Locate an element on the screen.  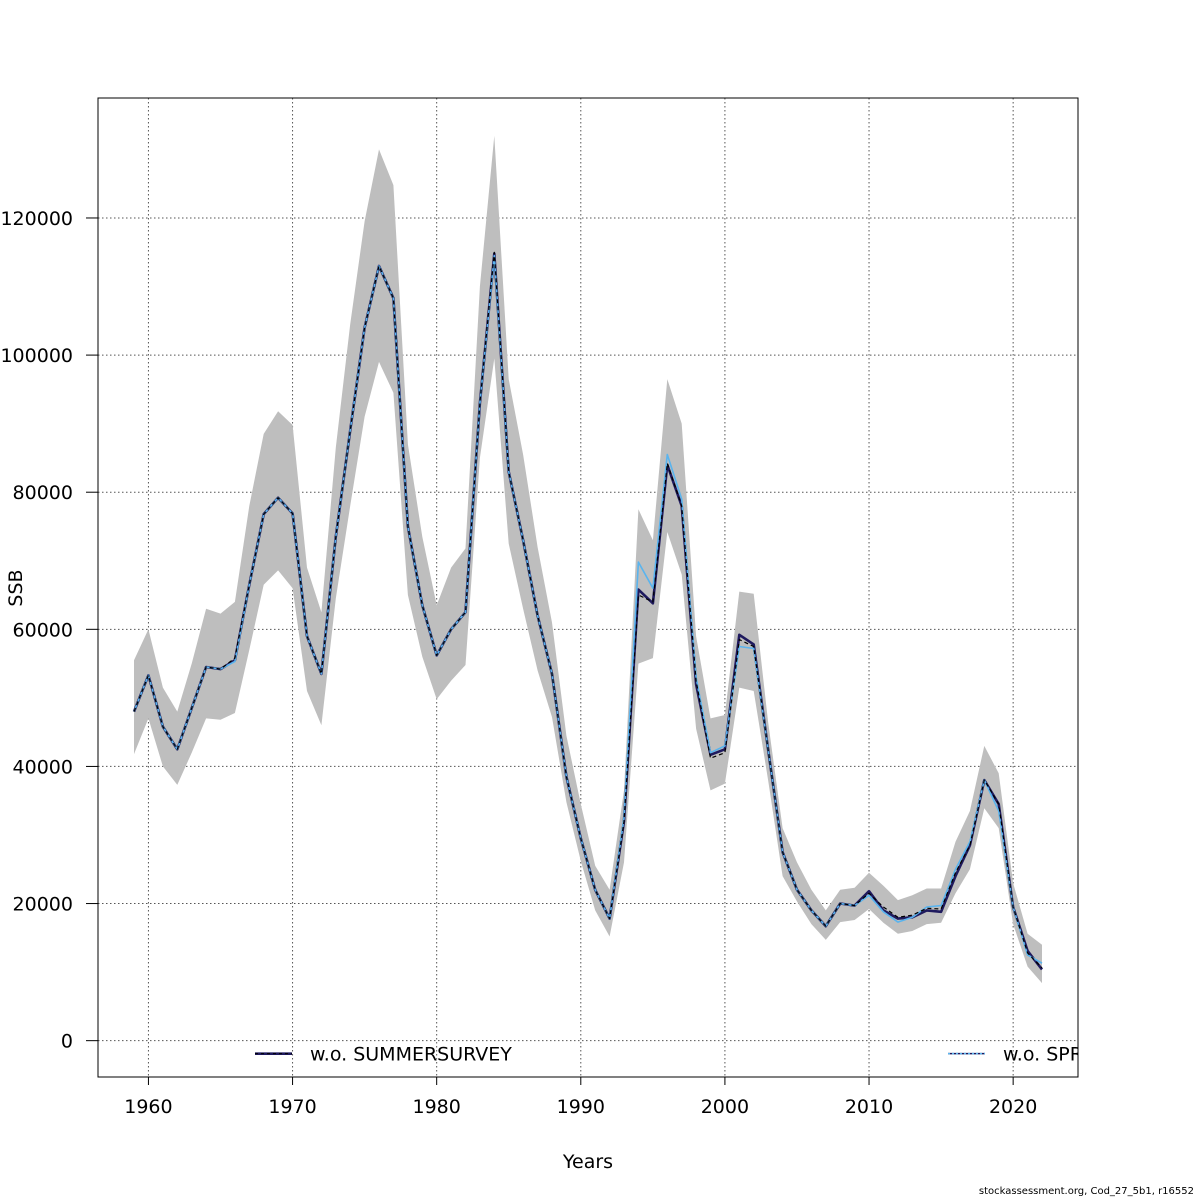
y-tick-label: 0 is located at coordinates (67, 1042).